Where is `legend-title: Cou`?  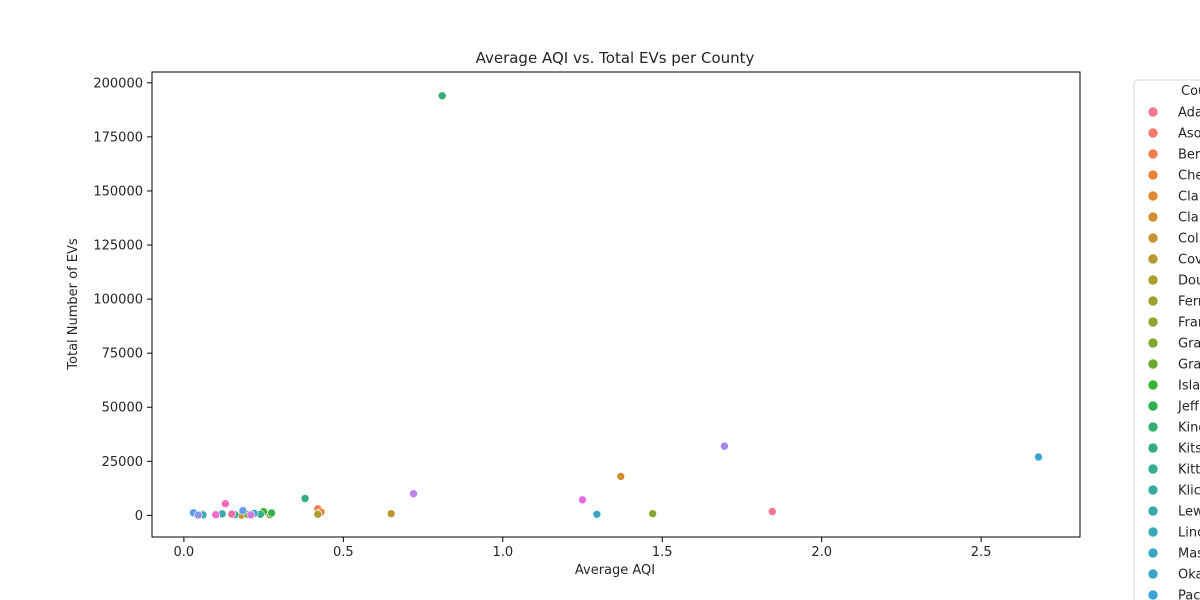
legend-title: Cou is located at coordinates (1190, 91).